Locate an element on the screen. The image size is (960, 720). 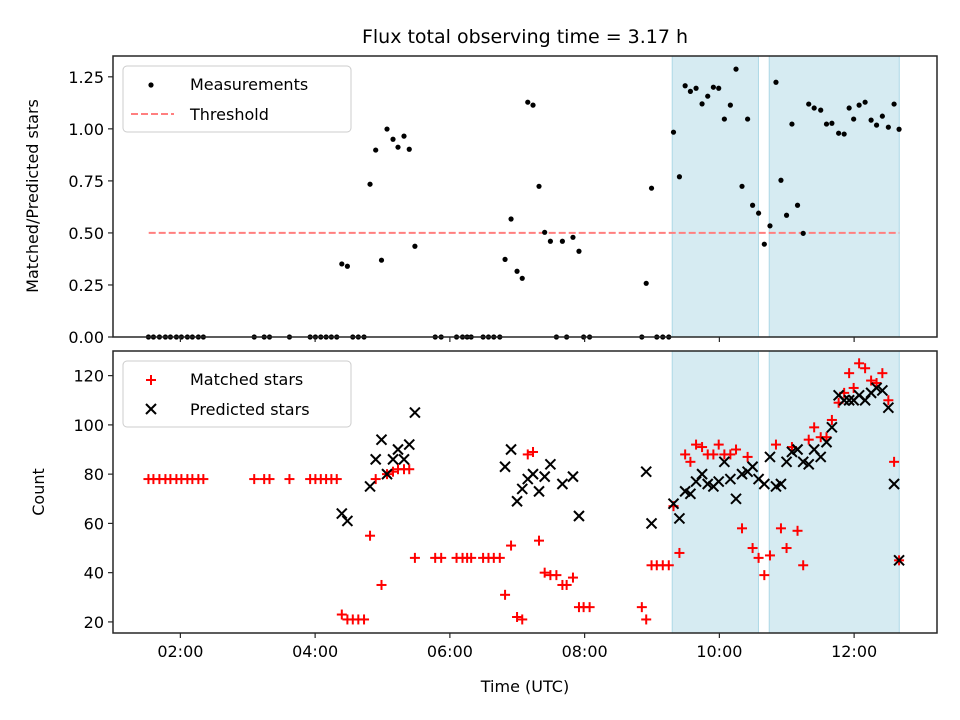
x-tick-label: 04:00 is located at coordinates (315, 651).